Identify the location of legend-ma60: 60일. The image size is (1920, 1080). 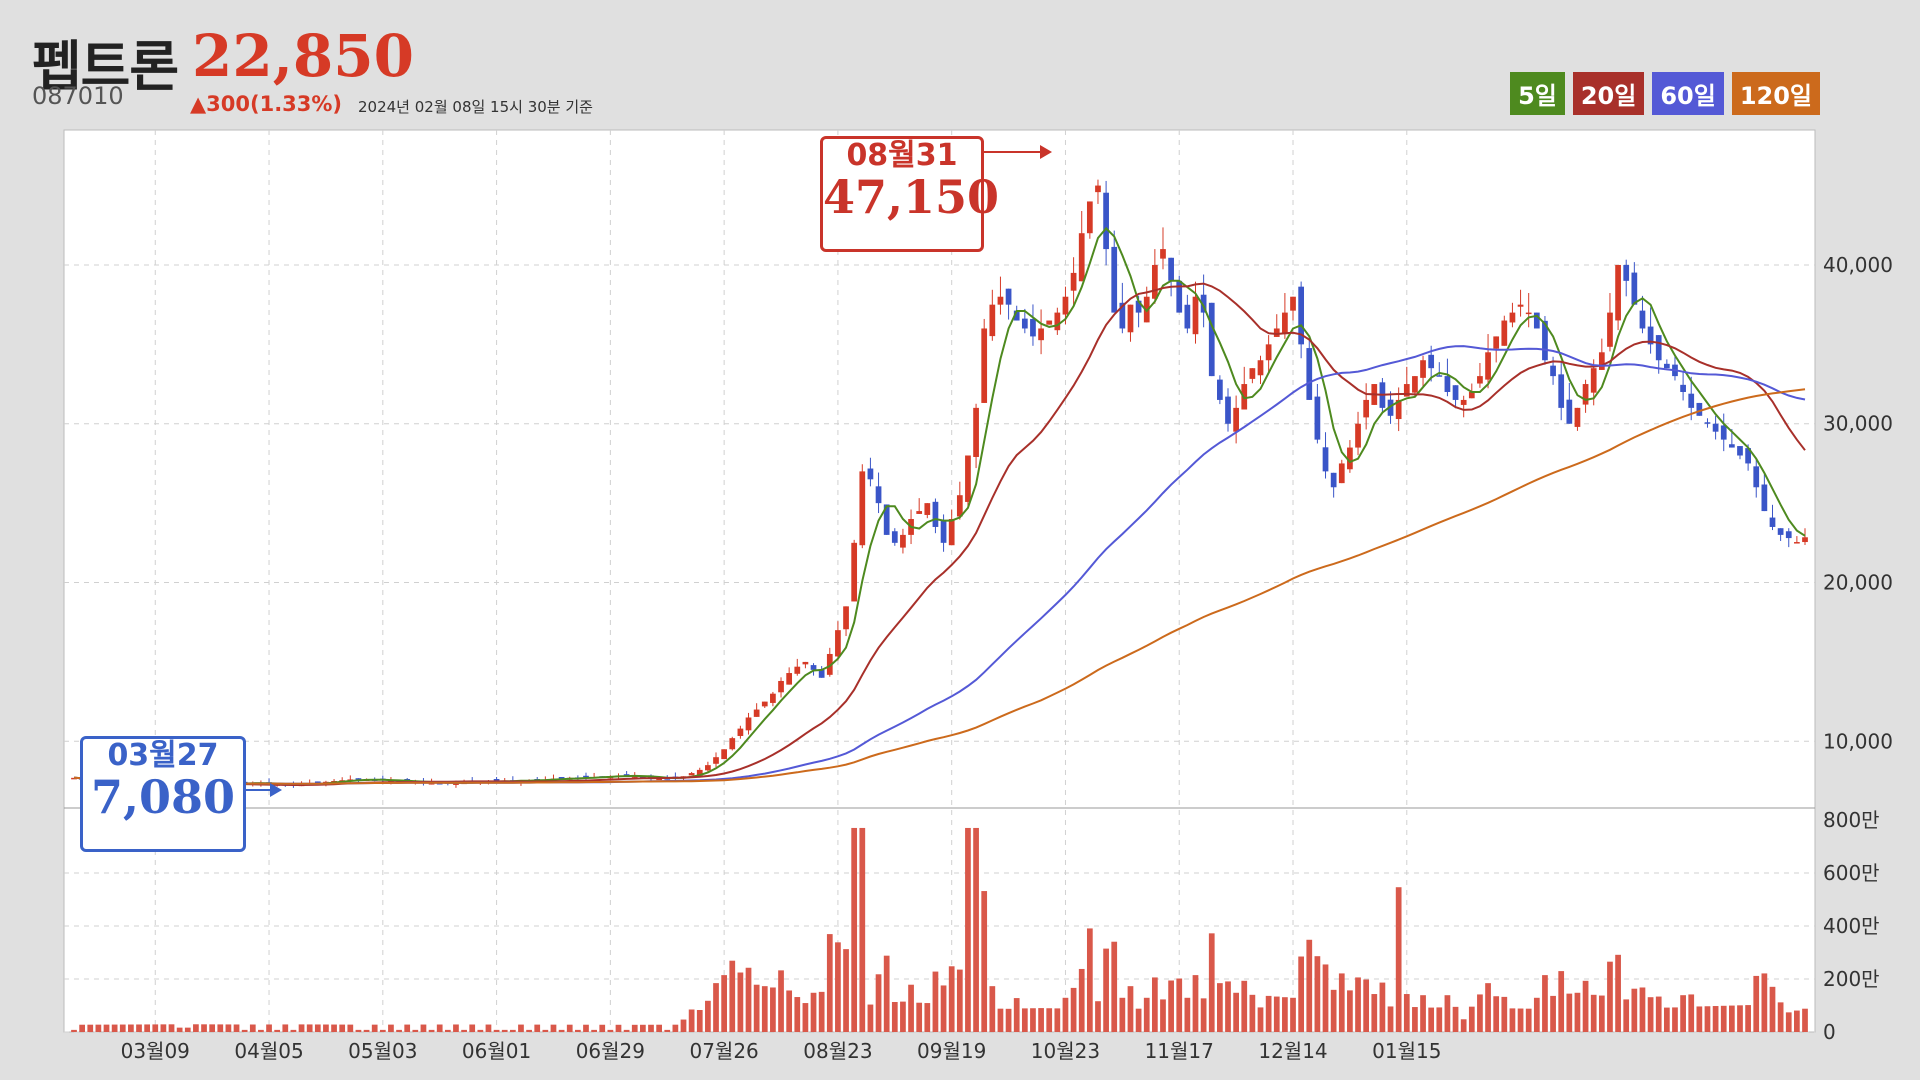
(1688, 93).